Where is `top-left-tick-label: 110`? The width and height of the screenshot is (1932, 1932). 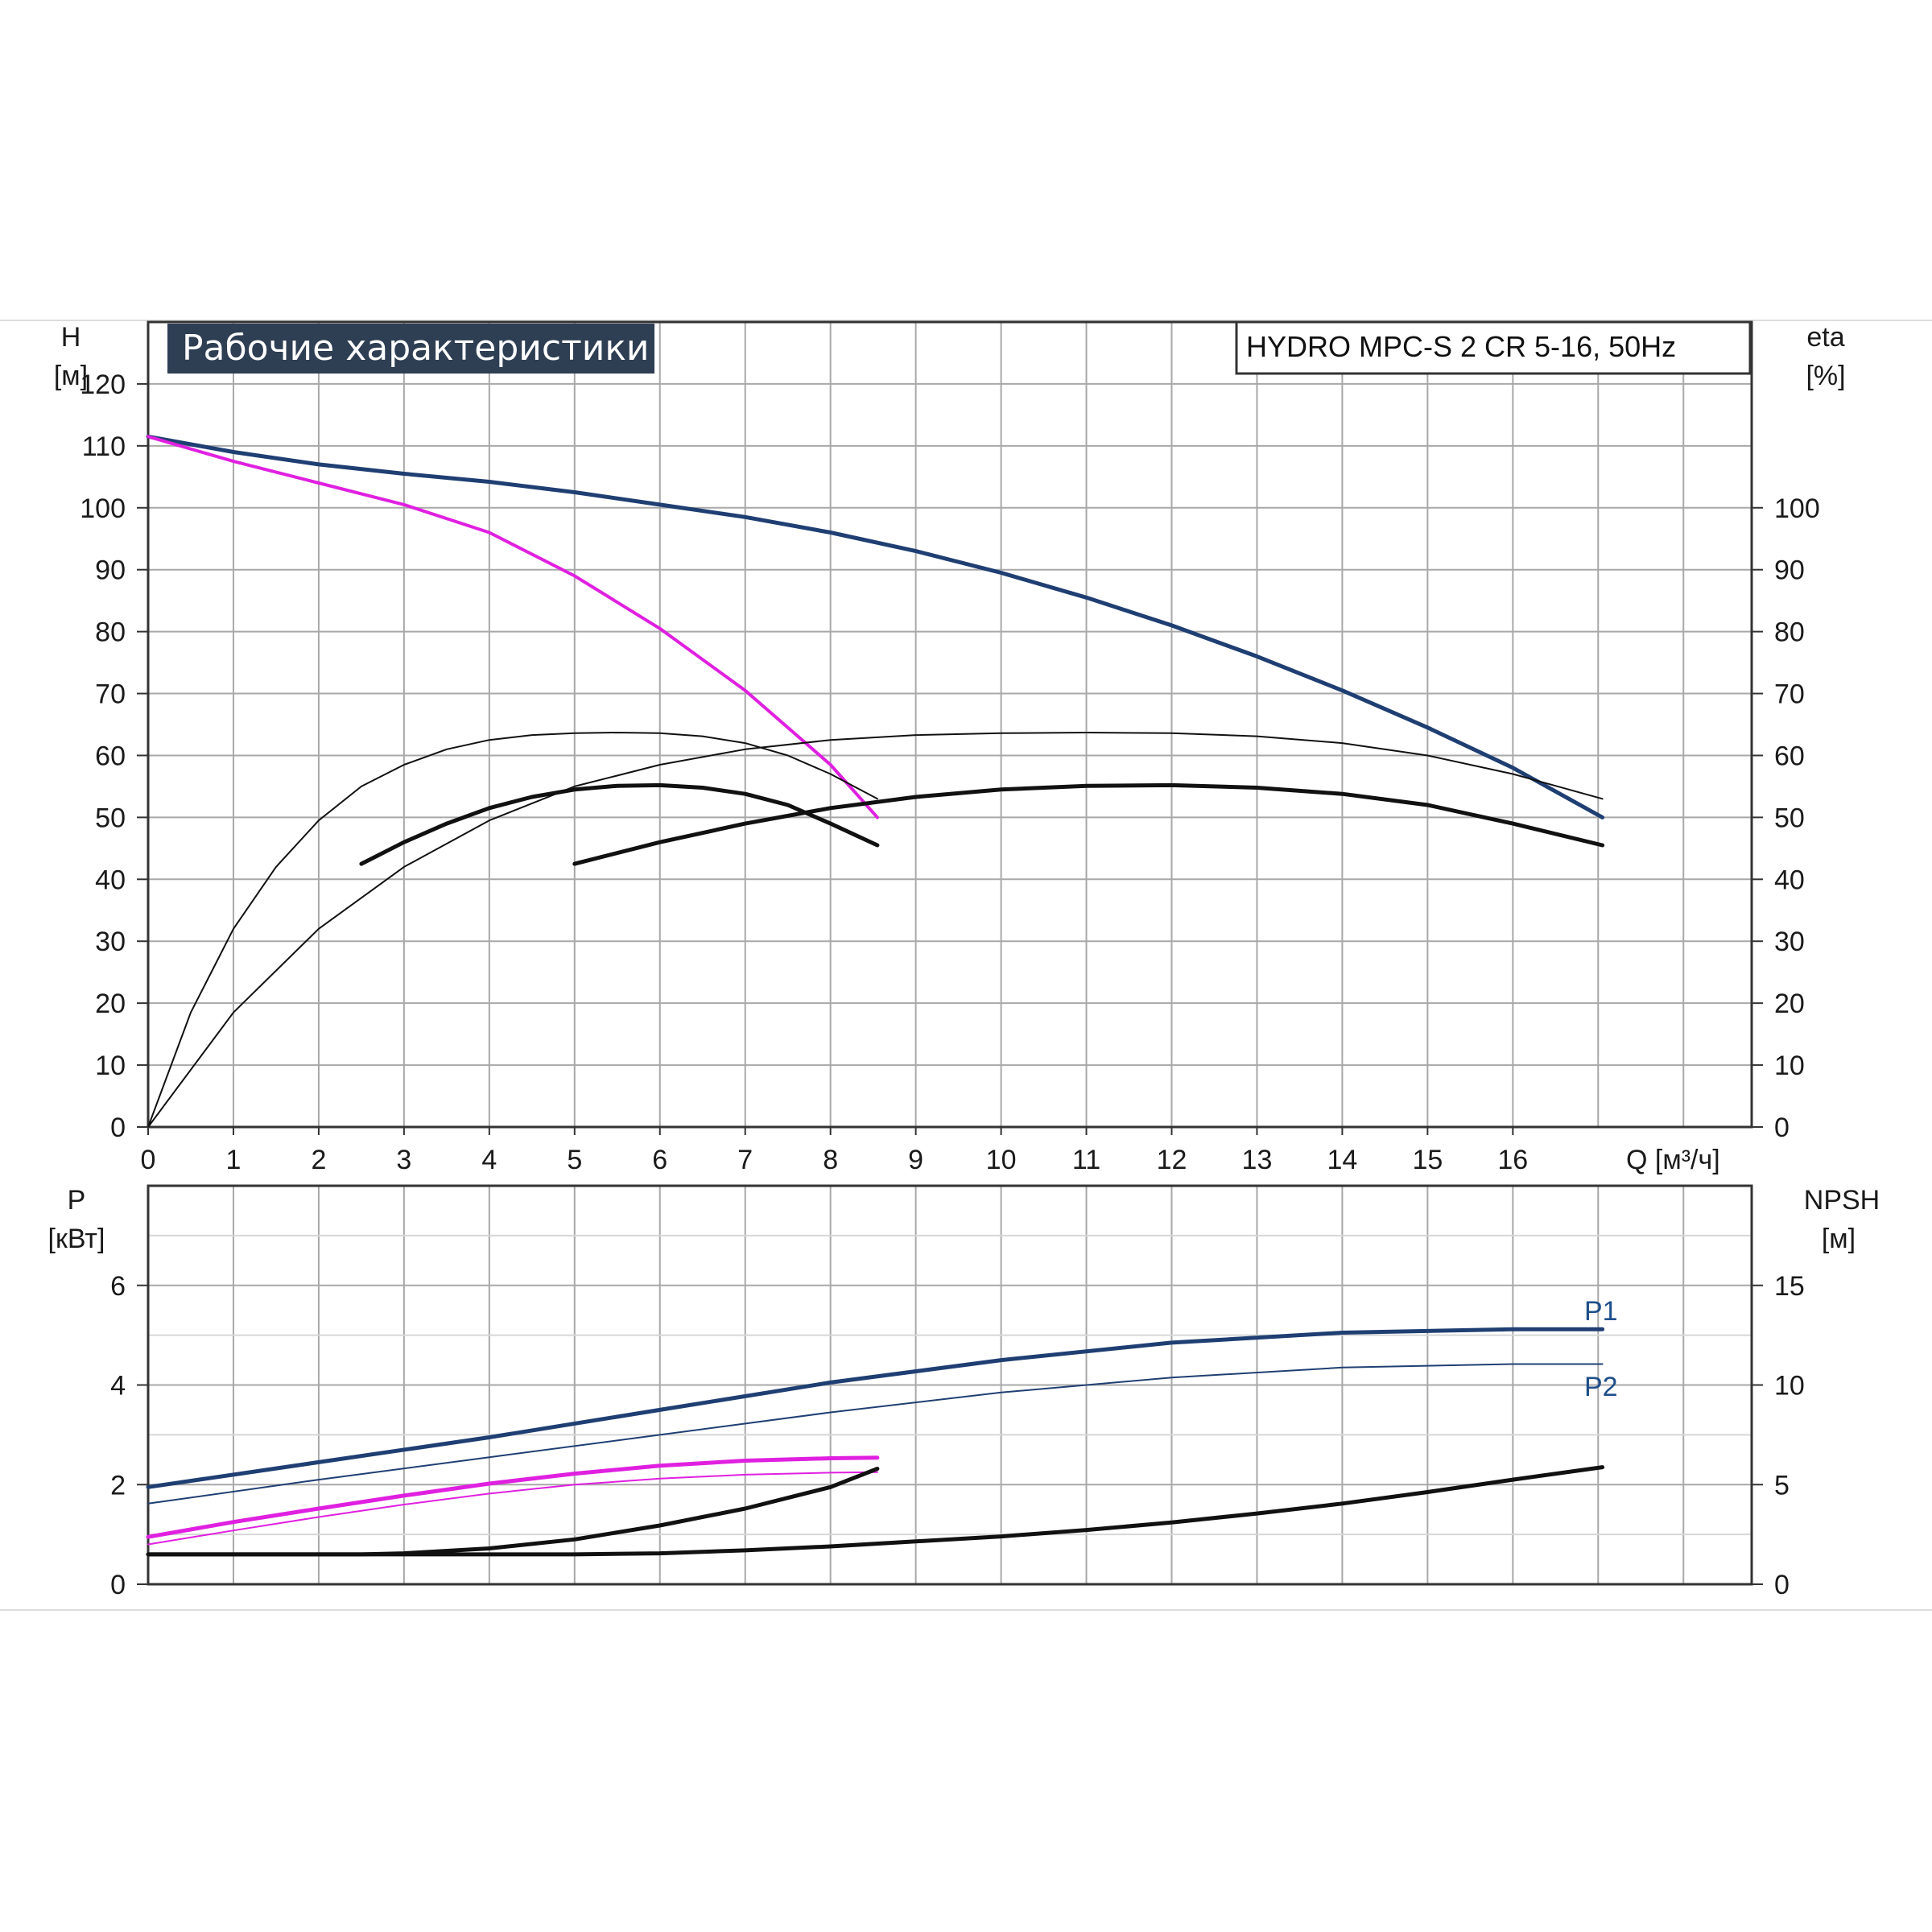 top-left-tick-label: 110 is located at coordinates (104, 446).